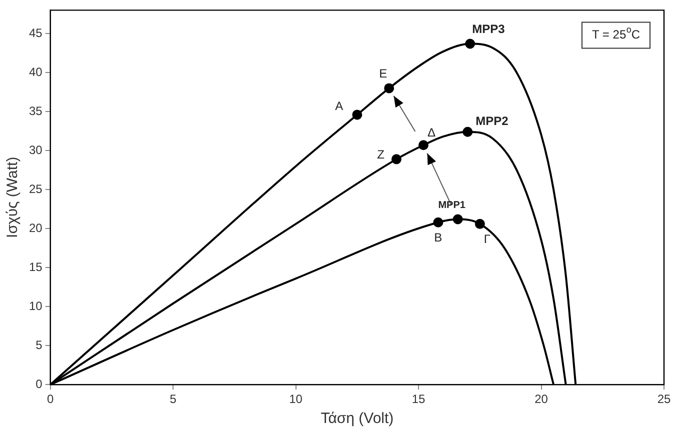 This screenshot has height=428, width=678. Describe the element at coordinates (541, 399) in the screenshot. I see `x-tick-label: 20` at that location.